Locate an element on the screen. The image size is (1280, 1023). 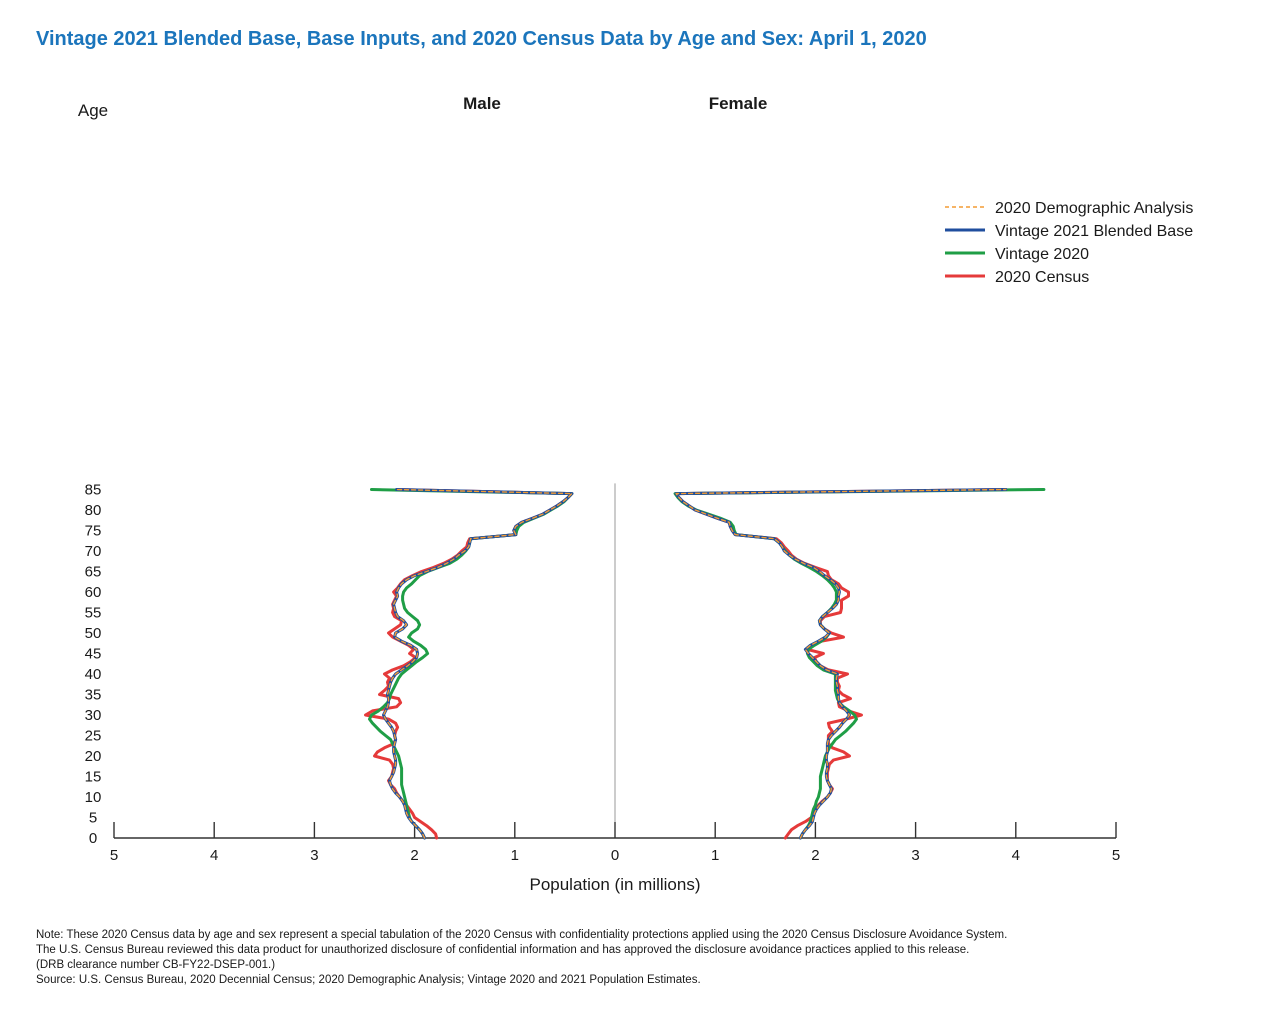
series-line-vintage-2020-female is located at coordinates (859, 664).